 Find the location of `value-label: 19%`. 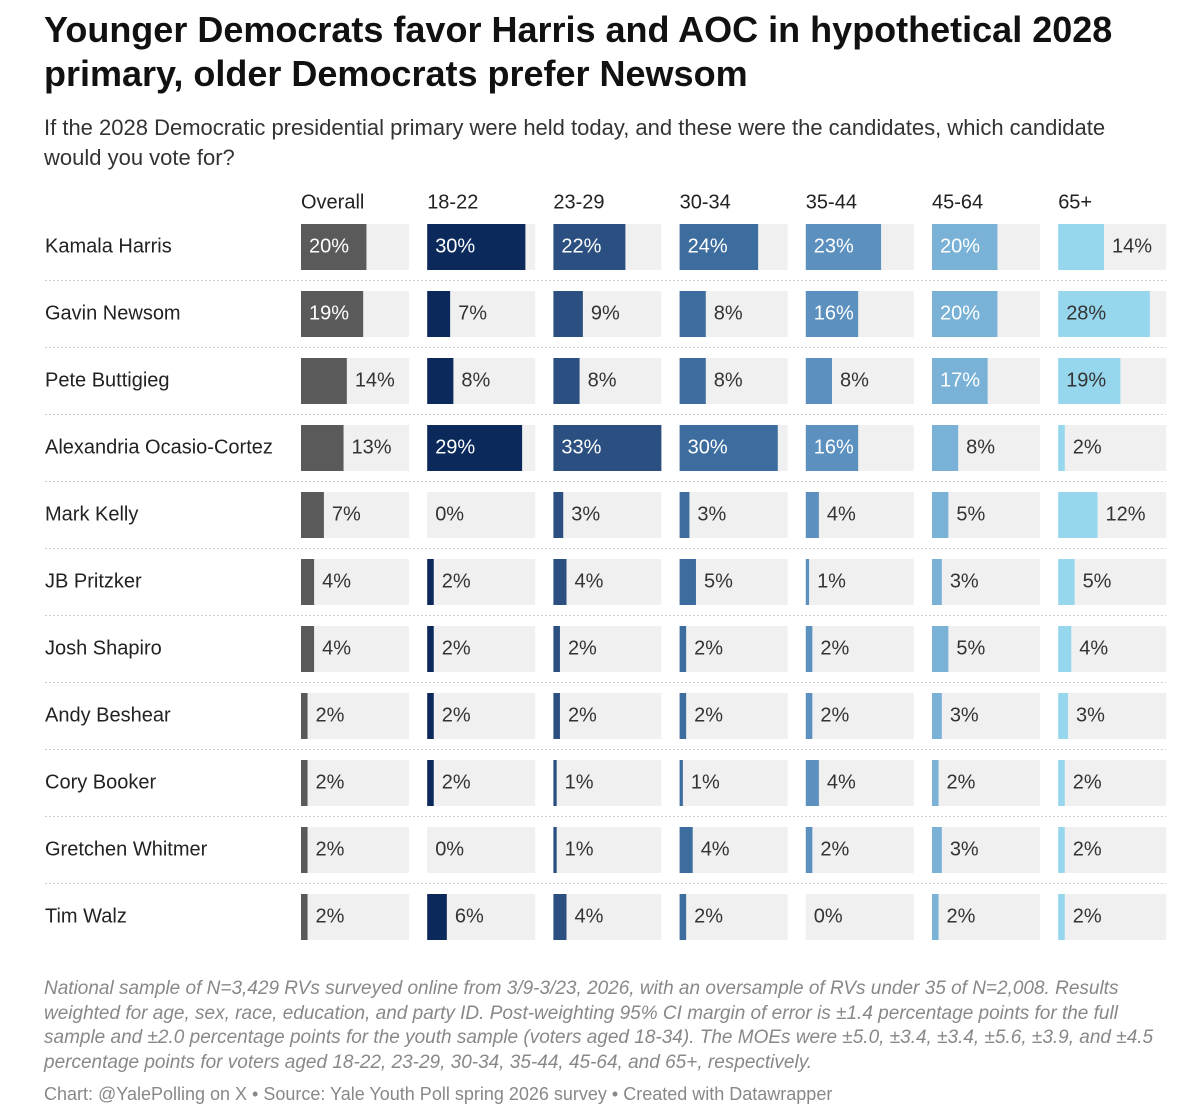

value-label: 19% is located at coordinates (1086, 380).